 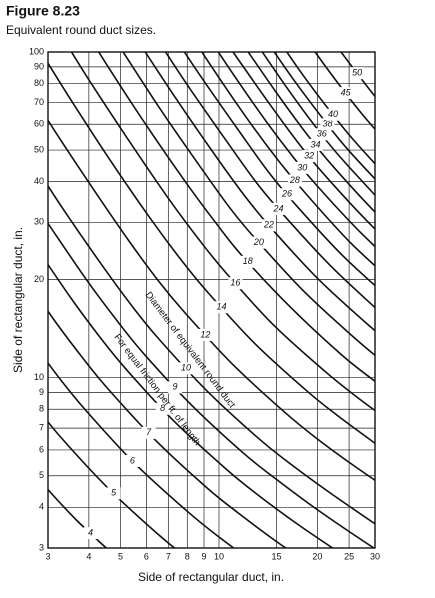 I want to click on curve-label: 24, so click(x=277, y=208).